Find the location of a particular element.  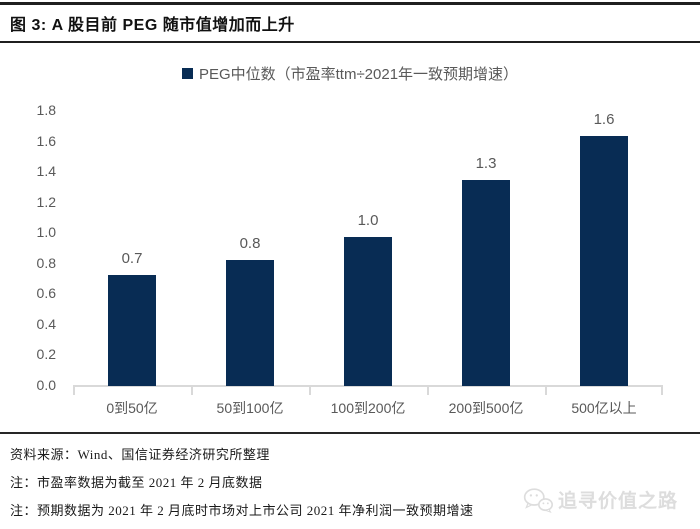

x-axis-category-label: 0到50亿 is located at coordinates (132, 408).